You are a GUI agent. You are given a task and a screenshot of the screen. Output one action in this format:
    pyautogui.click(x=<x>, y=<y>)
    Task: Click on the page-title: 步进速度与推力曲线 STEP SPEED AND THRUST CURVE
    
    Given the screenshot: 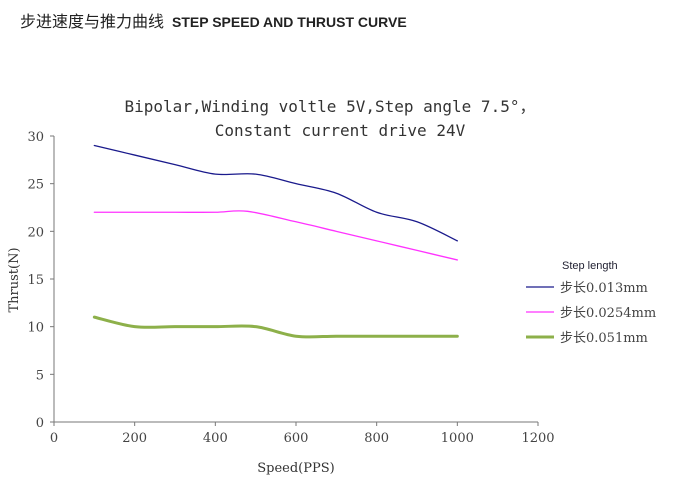 What is the action you would take?
    pyautogui.click(x=213, y=20)
    